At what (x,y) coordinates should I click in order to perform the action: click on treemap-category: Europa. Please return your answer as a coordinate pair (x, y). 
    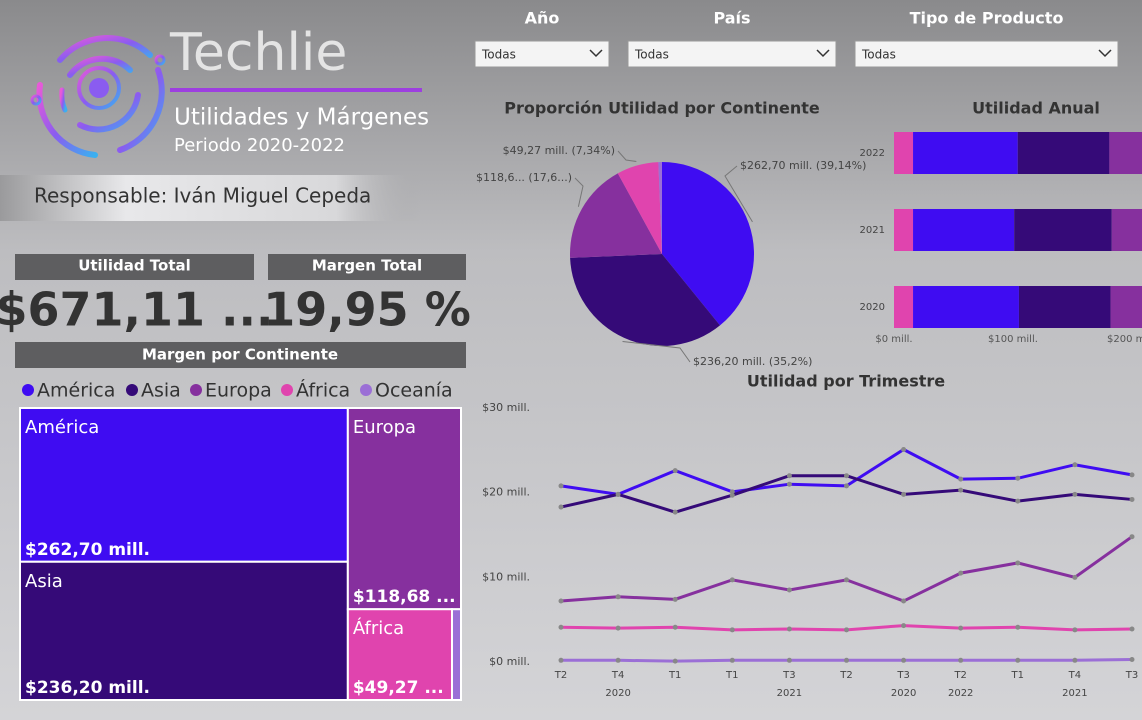
    Looking at the image, I should click on (384, 427).